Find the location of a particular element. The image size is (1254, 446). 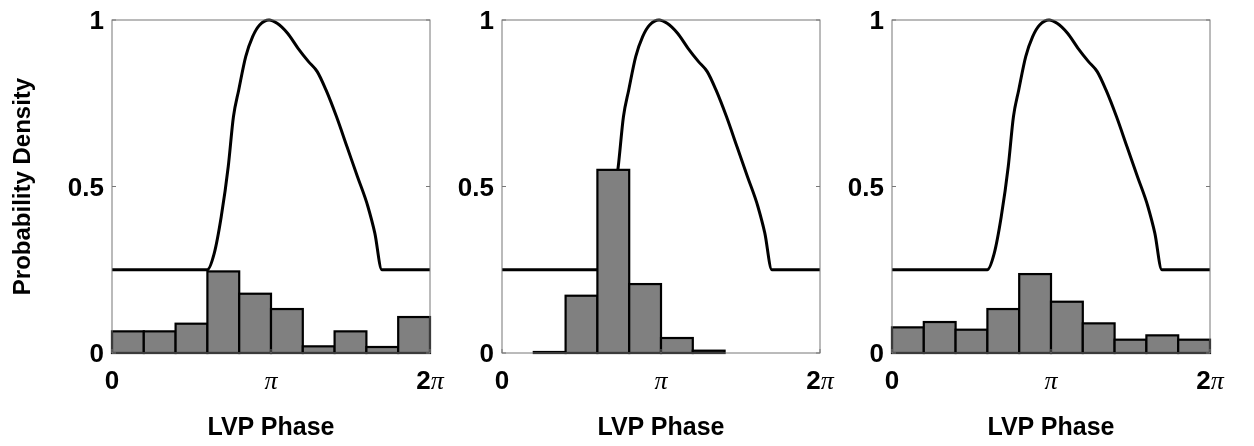

y-axis-title: Probability Density is located at coordinates (21, 186).